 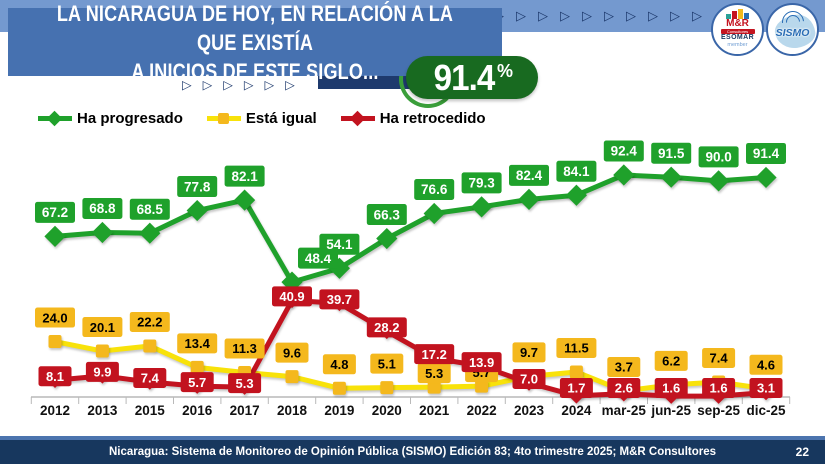 I want to click on data-label: 9.6, so click(x=292, y=352).